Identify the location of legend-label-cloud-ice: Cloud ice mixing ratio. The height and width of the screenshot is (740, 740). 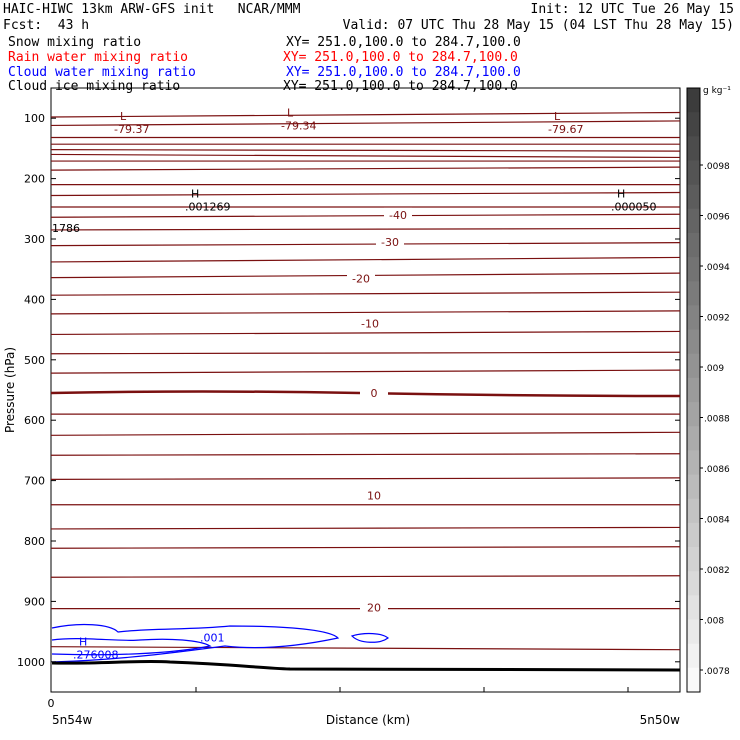
(94, 86).